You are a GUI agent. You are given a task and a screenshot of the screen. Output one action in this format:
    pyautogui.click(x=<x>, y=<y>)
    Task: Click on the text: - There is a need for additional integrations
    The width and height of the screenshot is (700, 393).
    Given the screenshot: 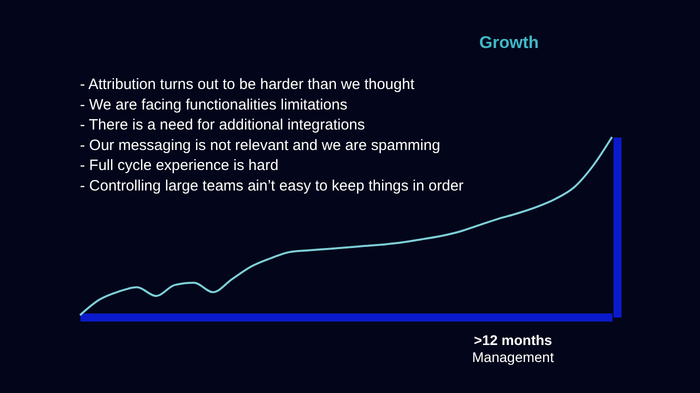 What is the action you would take?
    pyautogui.click(x=222, y=125)
    